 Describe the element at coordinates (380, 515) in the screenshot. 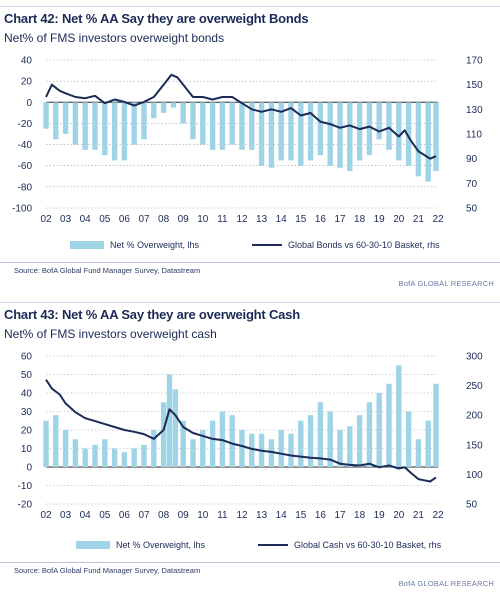

I see `x-tick-label: 19` at that location.